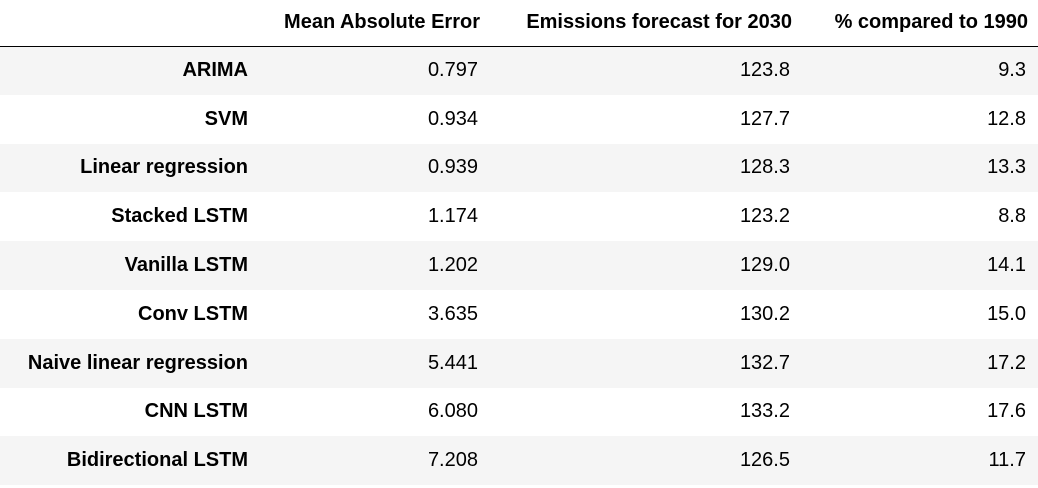 This screenshot has height=488, width=1038. Describe the element at coordinates (519, 314) in the screenshot. I see `table-row: Conv LSTM 3.635 130.2 15.0` at that location.